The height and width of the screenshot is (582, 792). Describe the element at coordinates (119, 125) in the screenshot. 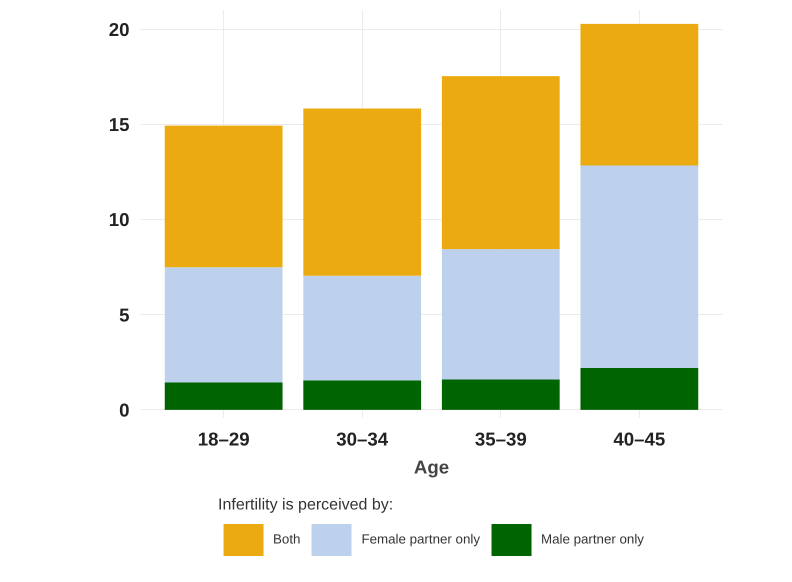

I see `y-tick-label: 15` at that location.